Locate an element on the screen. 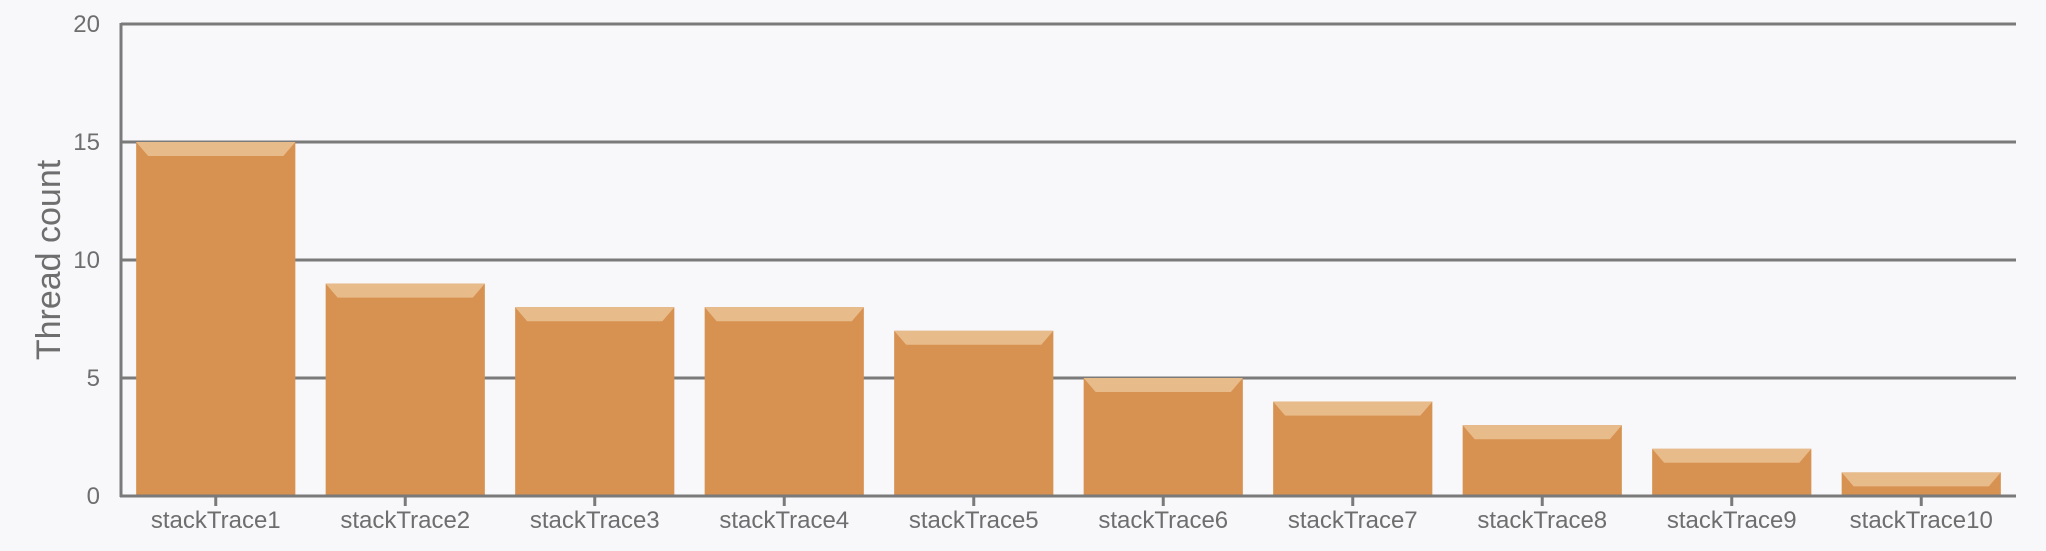 Image resolution: width=2046 pixels, height=551 pixels. x-tick-label: stackTrace1 is located at coordinates (216, 520).